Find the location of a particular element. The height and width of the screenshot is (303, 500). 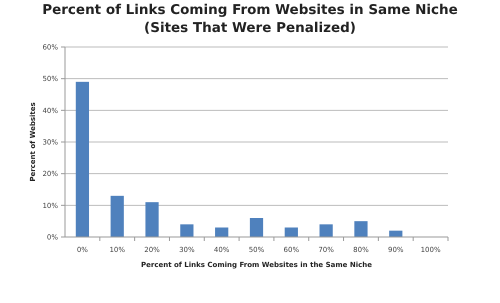

chart-title: Percent of Links Coming From Websites in Same Niche (Sites That Were Penalized) is located at coordinates (250, 19).